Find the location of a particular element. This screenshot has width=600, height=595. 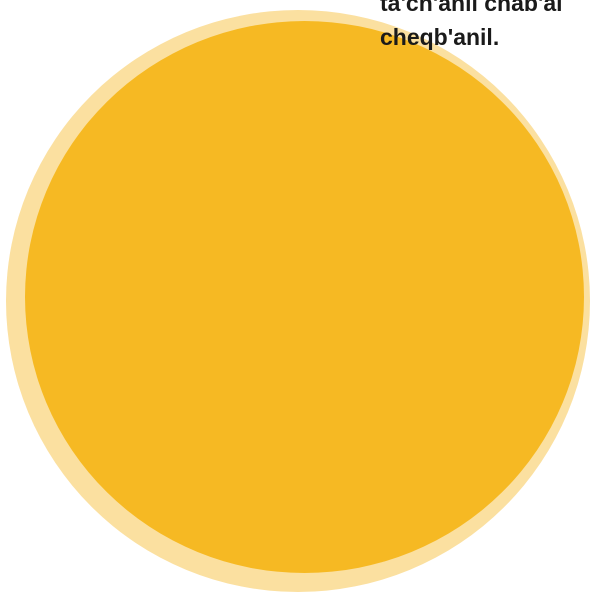

caption-line-1: ta'ch'anil chab'al is located at coordinates (471, 8).